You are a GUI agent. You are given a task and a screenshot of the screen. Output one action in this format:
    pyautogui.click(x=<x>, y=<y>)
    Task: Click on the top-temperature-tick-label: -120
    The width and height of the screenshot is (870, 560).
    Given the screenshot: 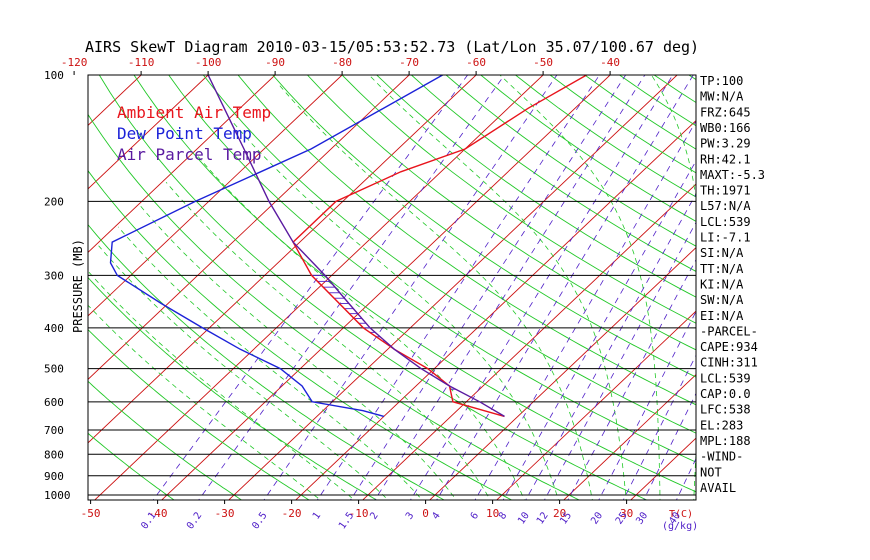 What is the action you would take?
    pyautogui.click(x=74, y=62)
    